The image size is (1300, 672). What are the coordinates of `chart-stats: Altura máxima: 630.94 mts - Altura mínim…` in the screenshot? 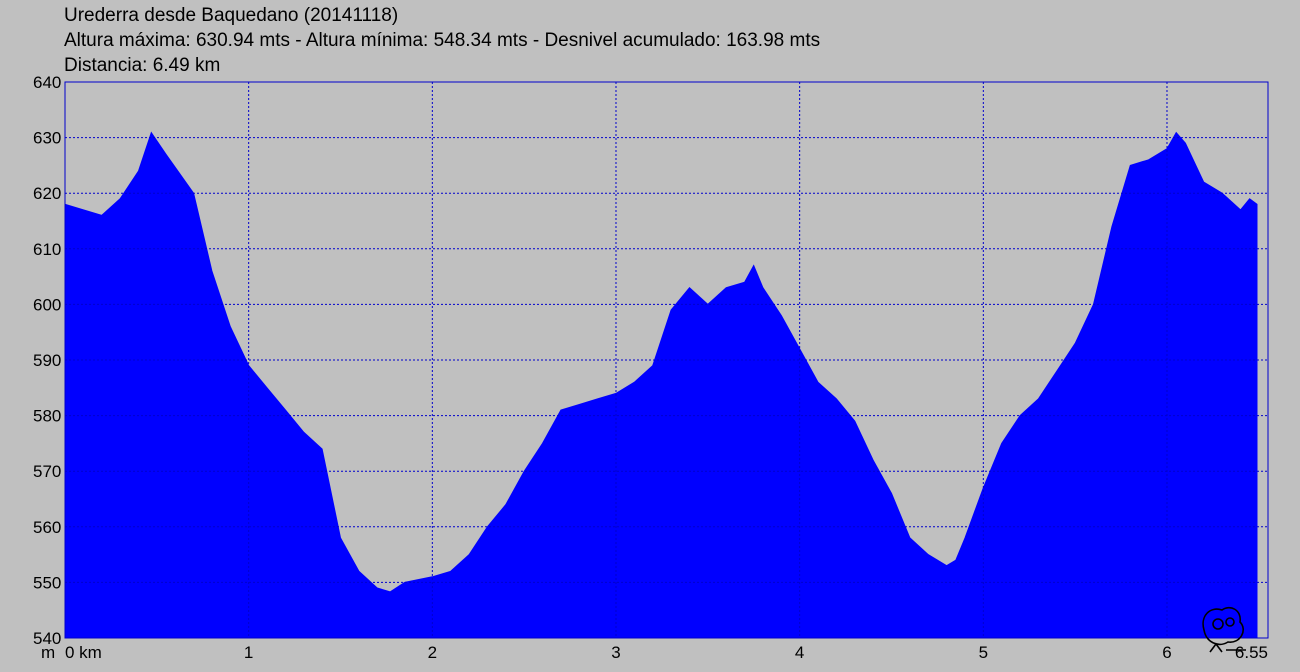 It's located at (442, 40).